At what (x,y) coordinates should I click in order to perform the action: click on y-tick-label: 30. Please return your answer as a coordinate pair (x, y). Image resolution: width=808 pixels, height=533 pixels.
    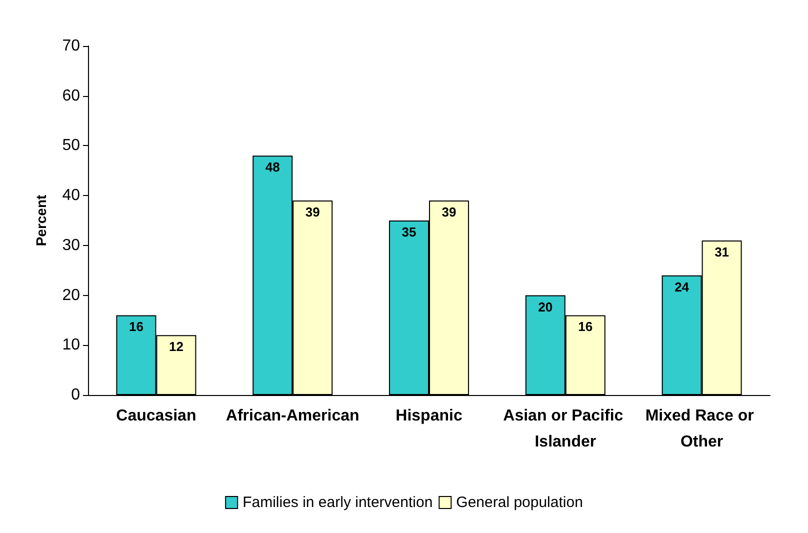
    Looking at the image, I should click on (71, 245).